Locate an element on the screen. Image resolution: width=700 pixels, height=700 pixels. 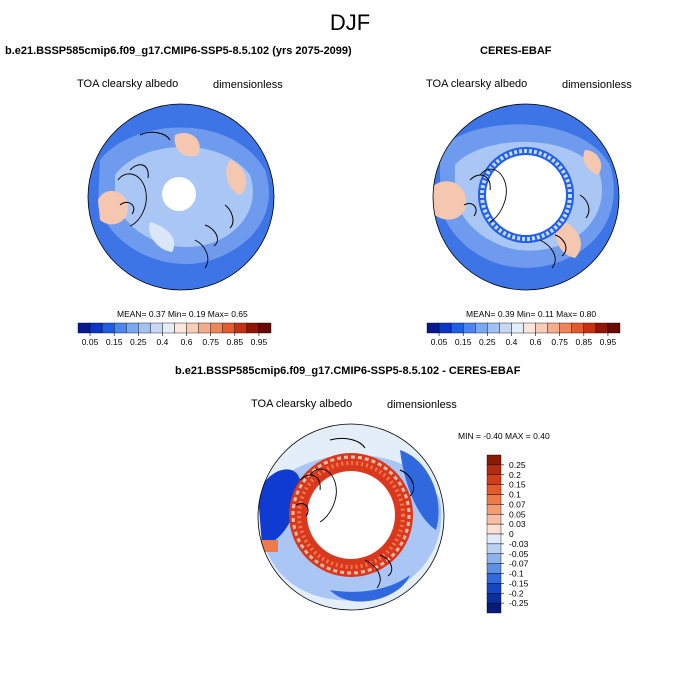
colorbar-tick-label: 0 is located at coordinates (511, 534).